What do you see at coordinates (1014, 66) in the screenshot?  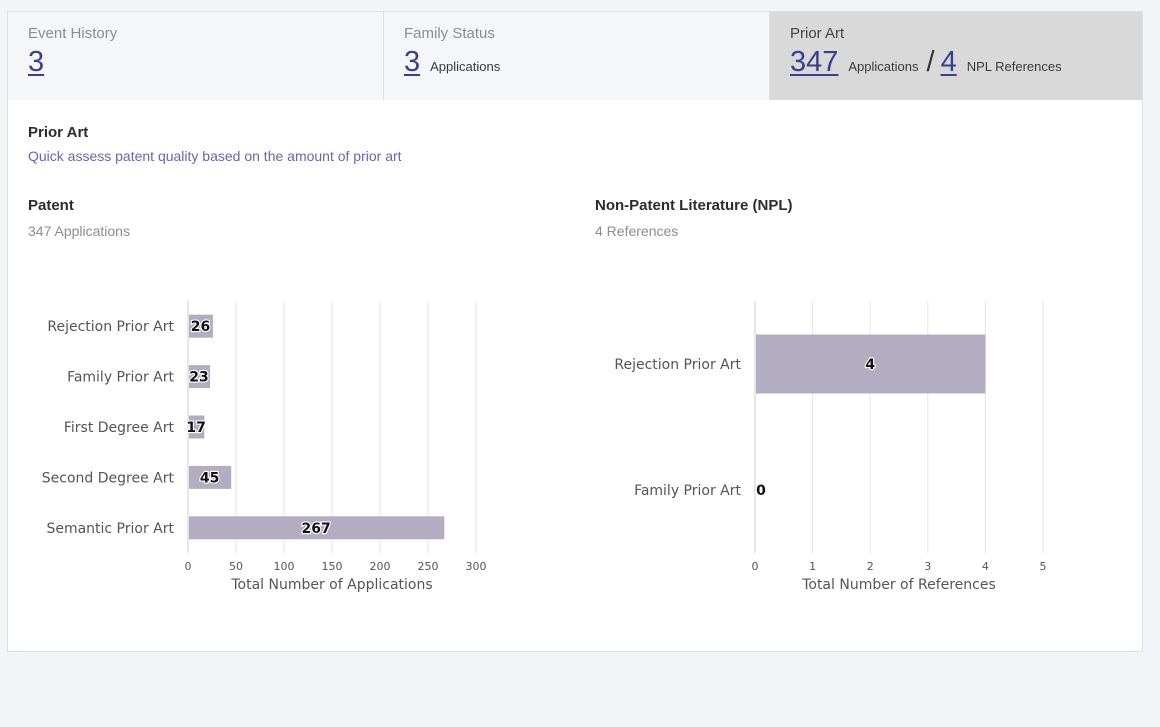 I see `tab-unit: NPL References` at bounding box center [1014, 66].